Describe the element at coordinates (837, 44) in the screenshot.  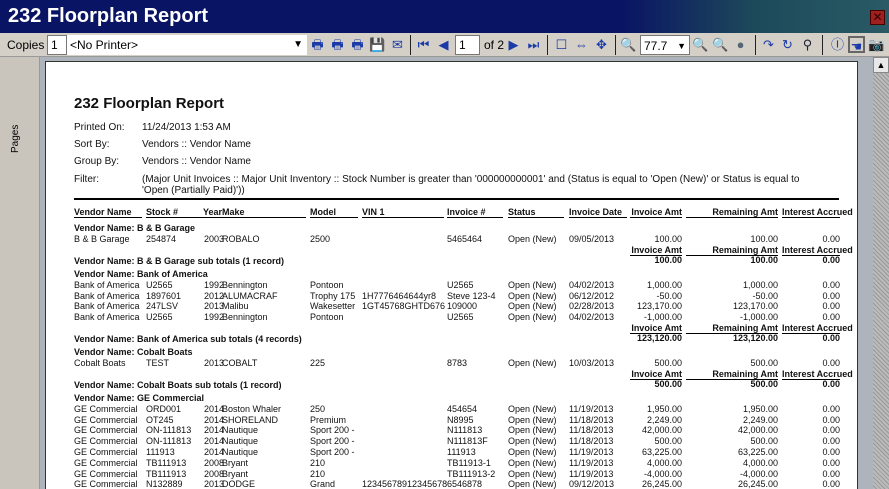
I see `text-select-icon: Ⓘ` at that location.